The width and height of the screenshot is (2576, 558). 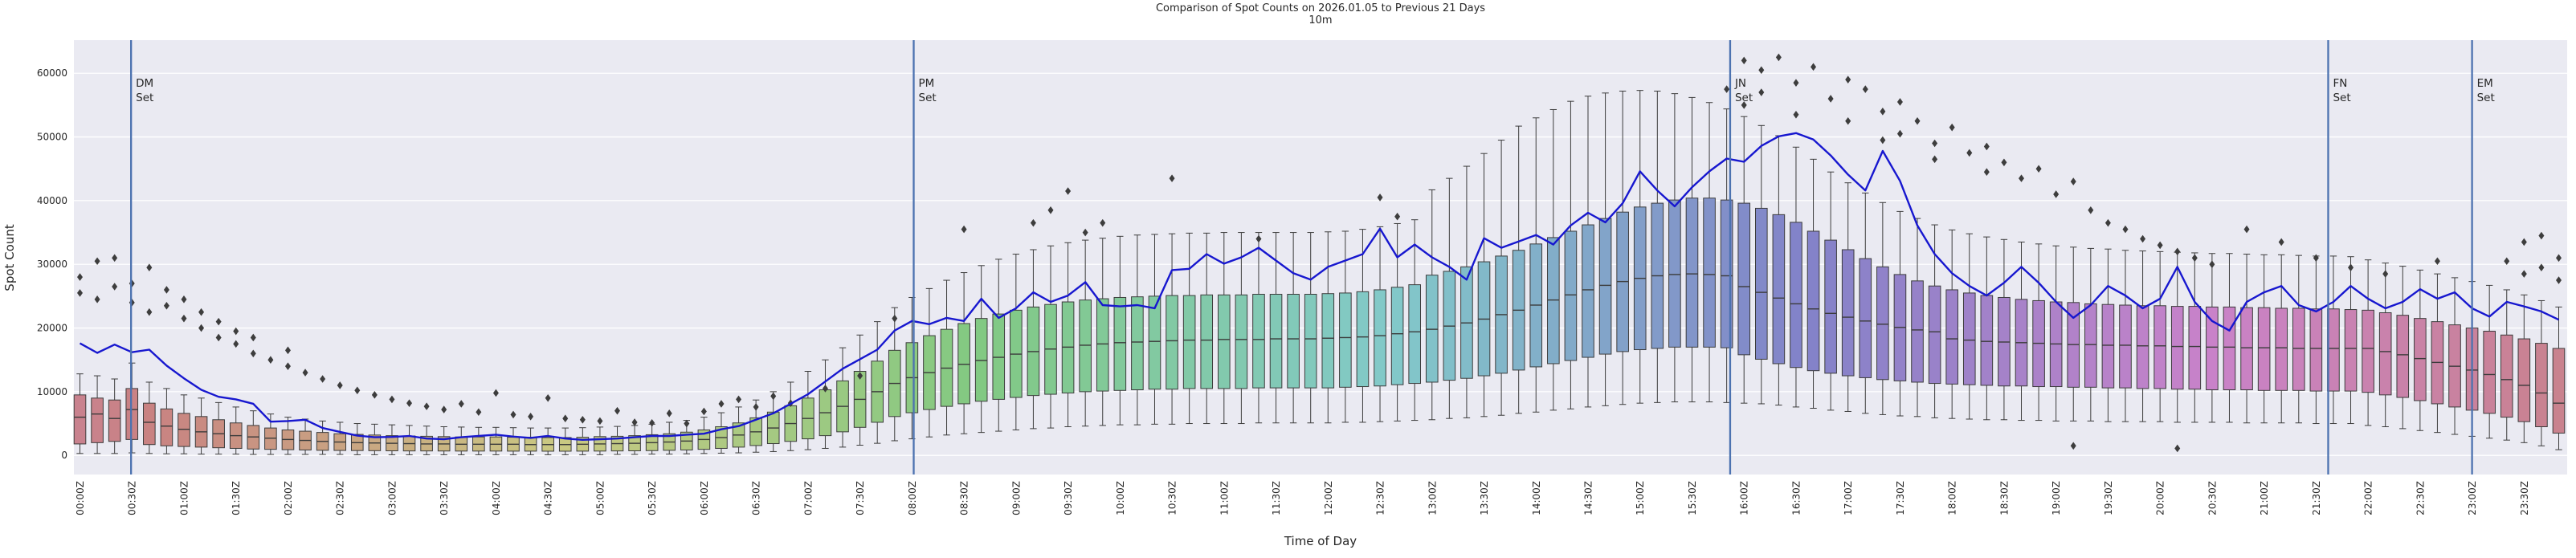 I want to click on box-2210Z, so click(x=2385, y=345).